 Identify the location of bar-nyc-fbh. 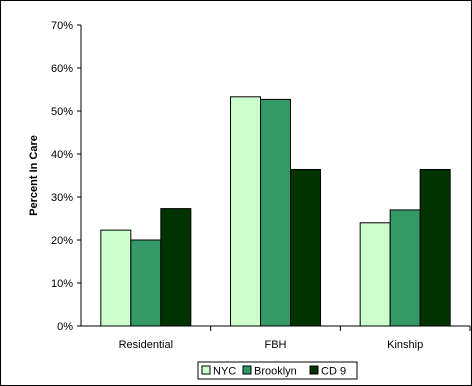
(245, 211).